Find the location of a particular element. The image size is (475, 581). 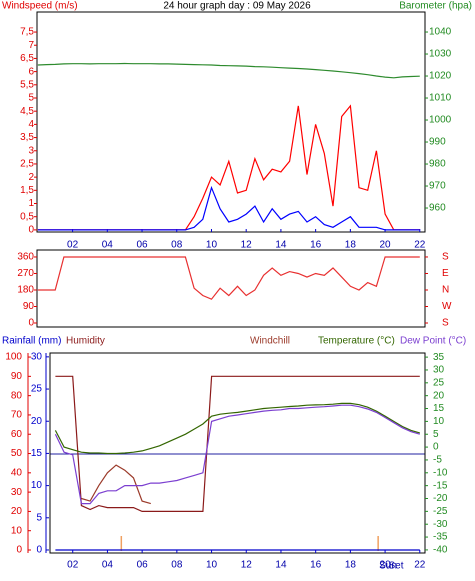

y-tick-label: -10 is located at coordinates (440, 472).